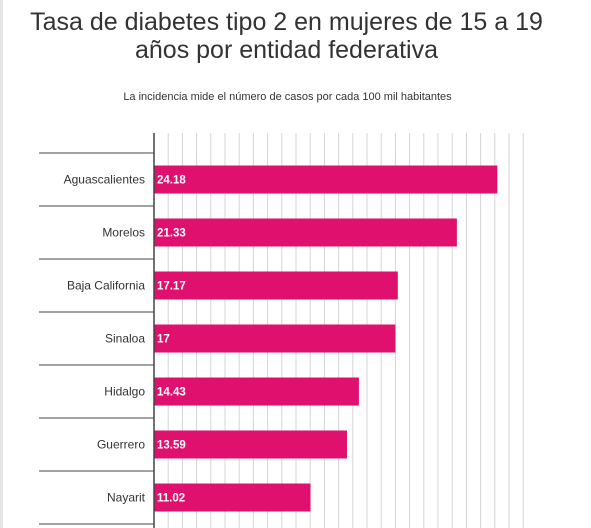 The height and width of the screenshot is (528, 591). I want to click on category-label: Baja California, so click(106, 286).